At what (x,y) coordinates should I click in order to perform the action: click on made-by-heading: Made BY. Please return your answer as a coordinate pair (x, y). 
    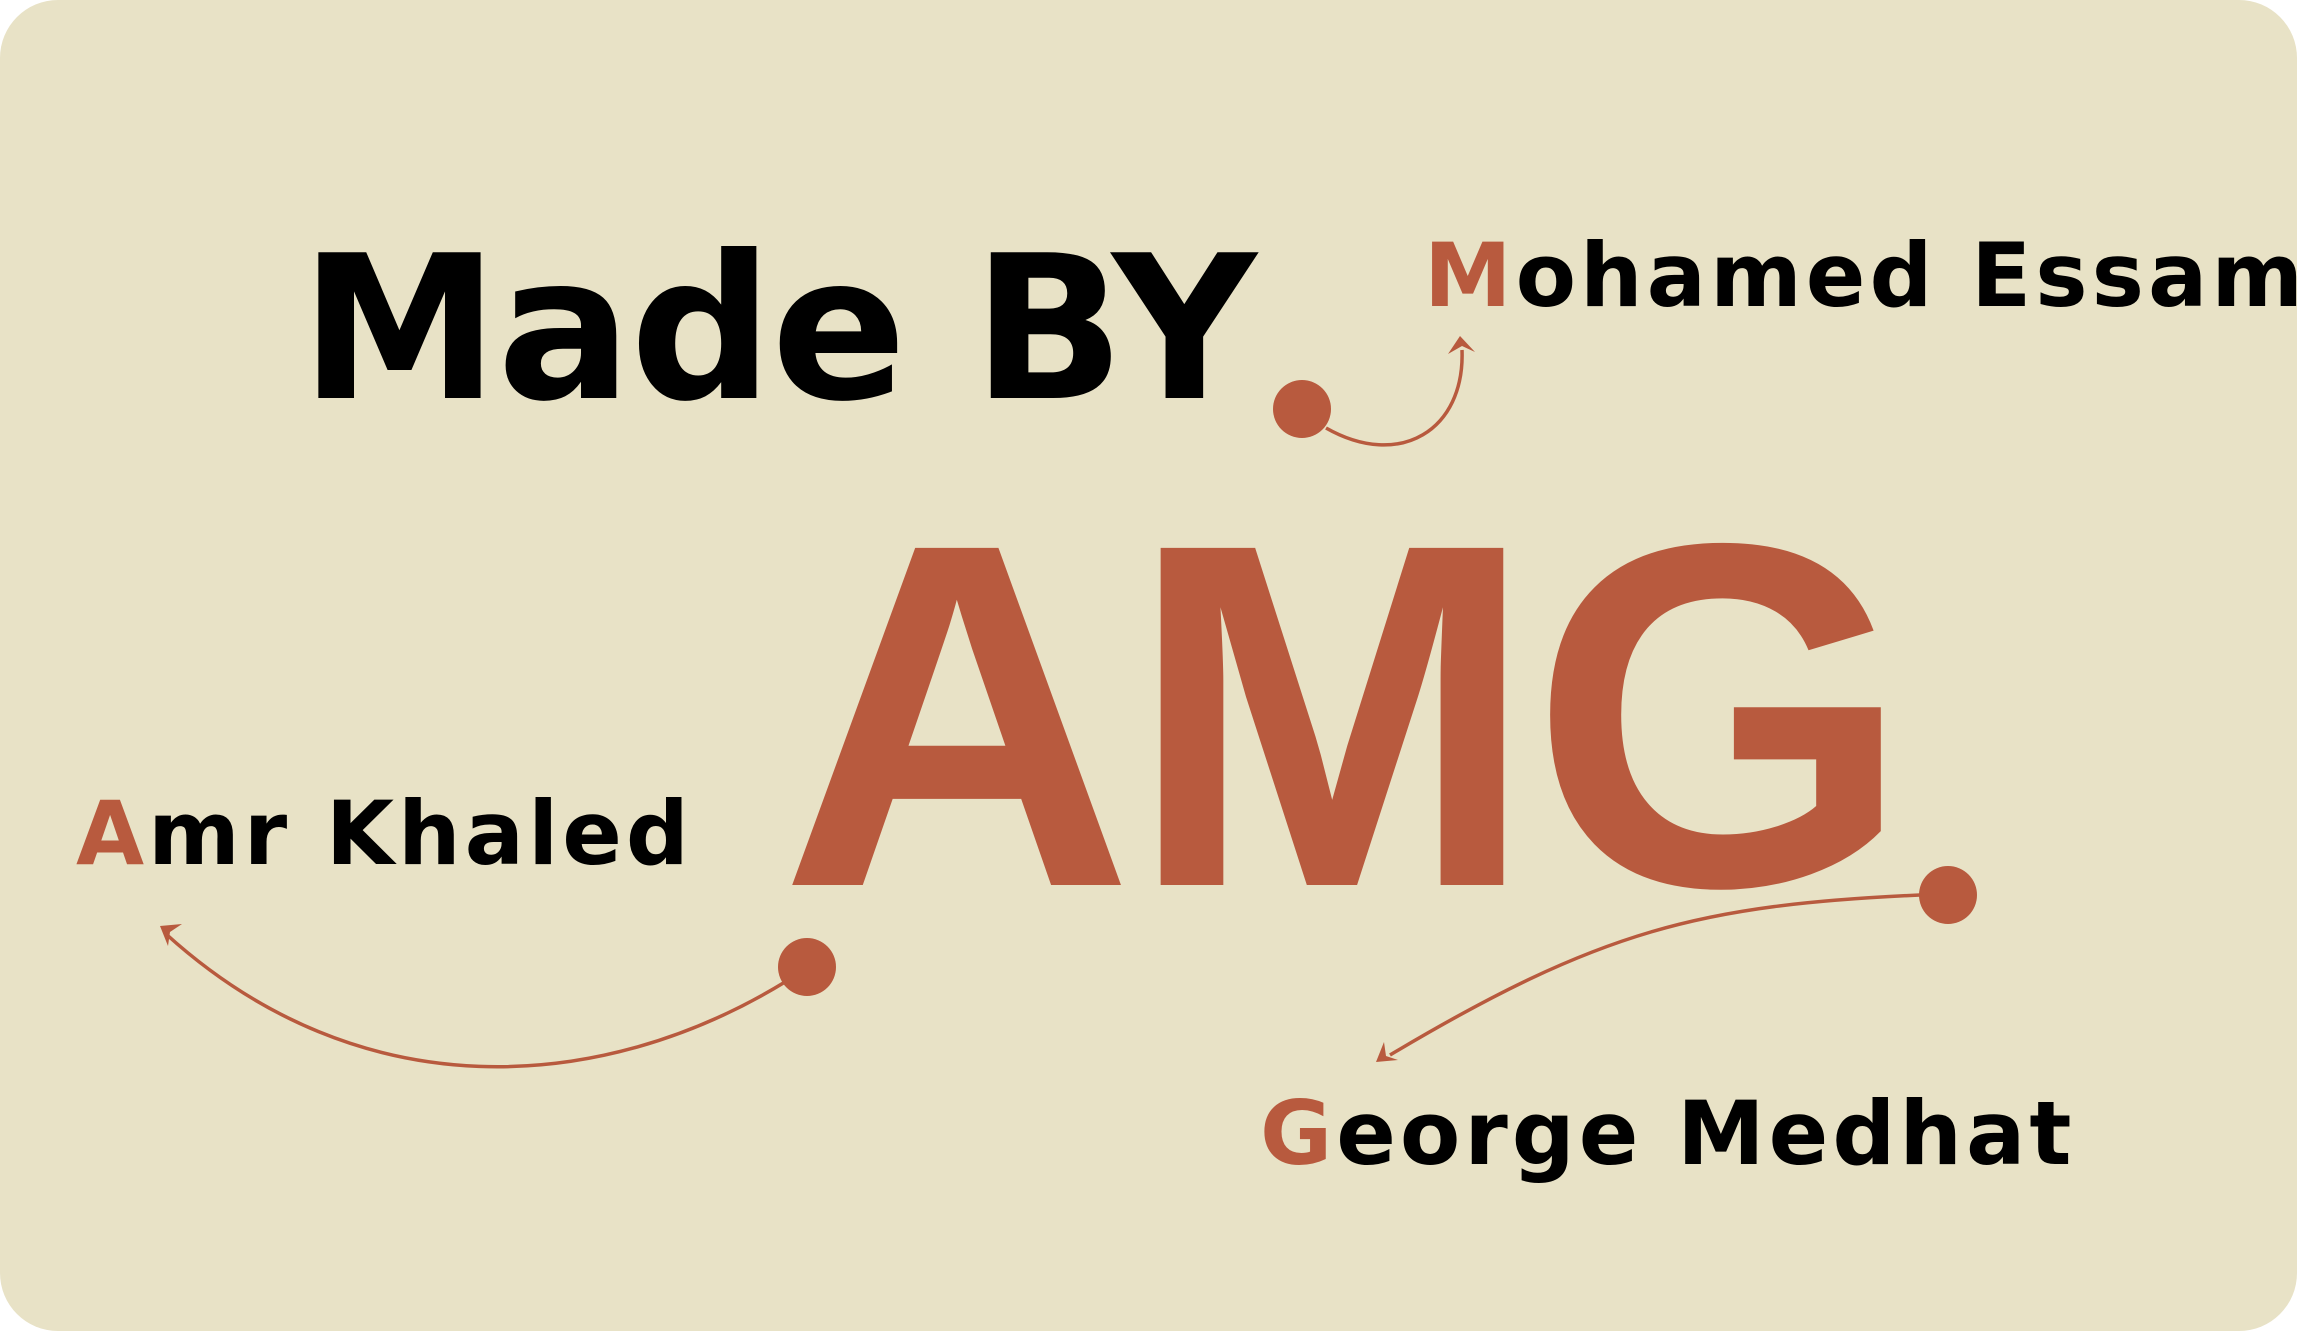
    Looking at the image, I should click on (778, 329).